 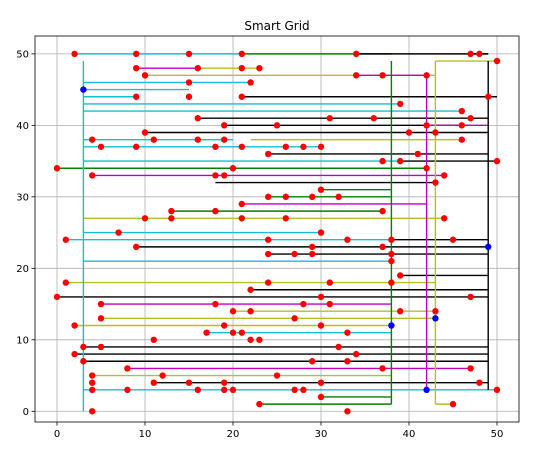 I want to click on y-tick-label: 10, so click(x=22, y=340).